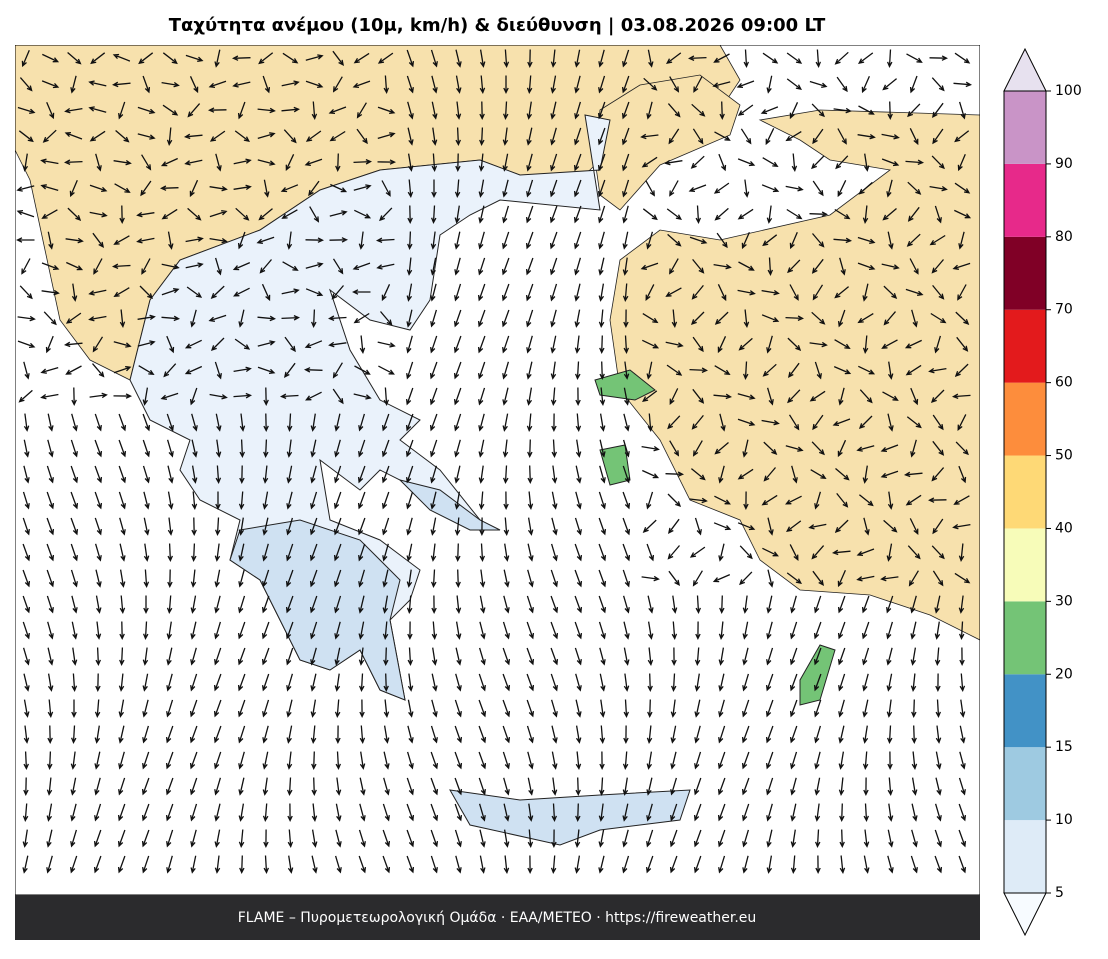 The width and height of the screenshot is (1108, 959). I want to click on colorbar: 5 10 15 20 30 40 50 60 70 80 90 100, so click(1042, 492).